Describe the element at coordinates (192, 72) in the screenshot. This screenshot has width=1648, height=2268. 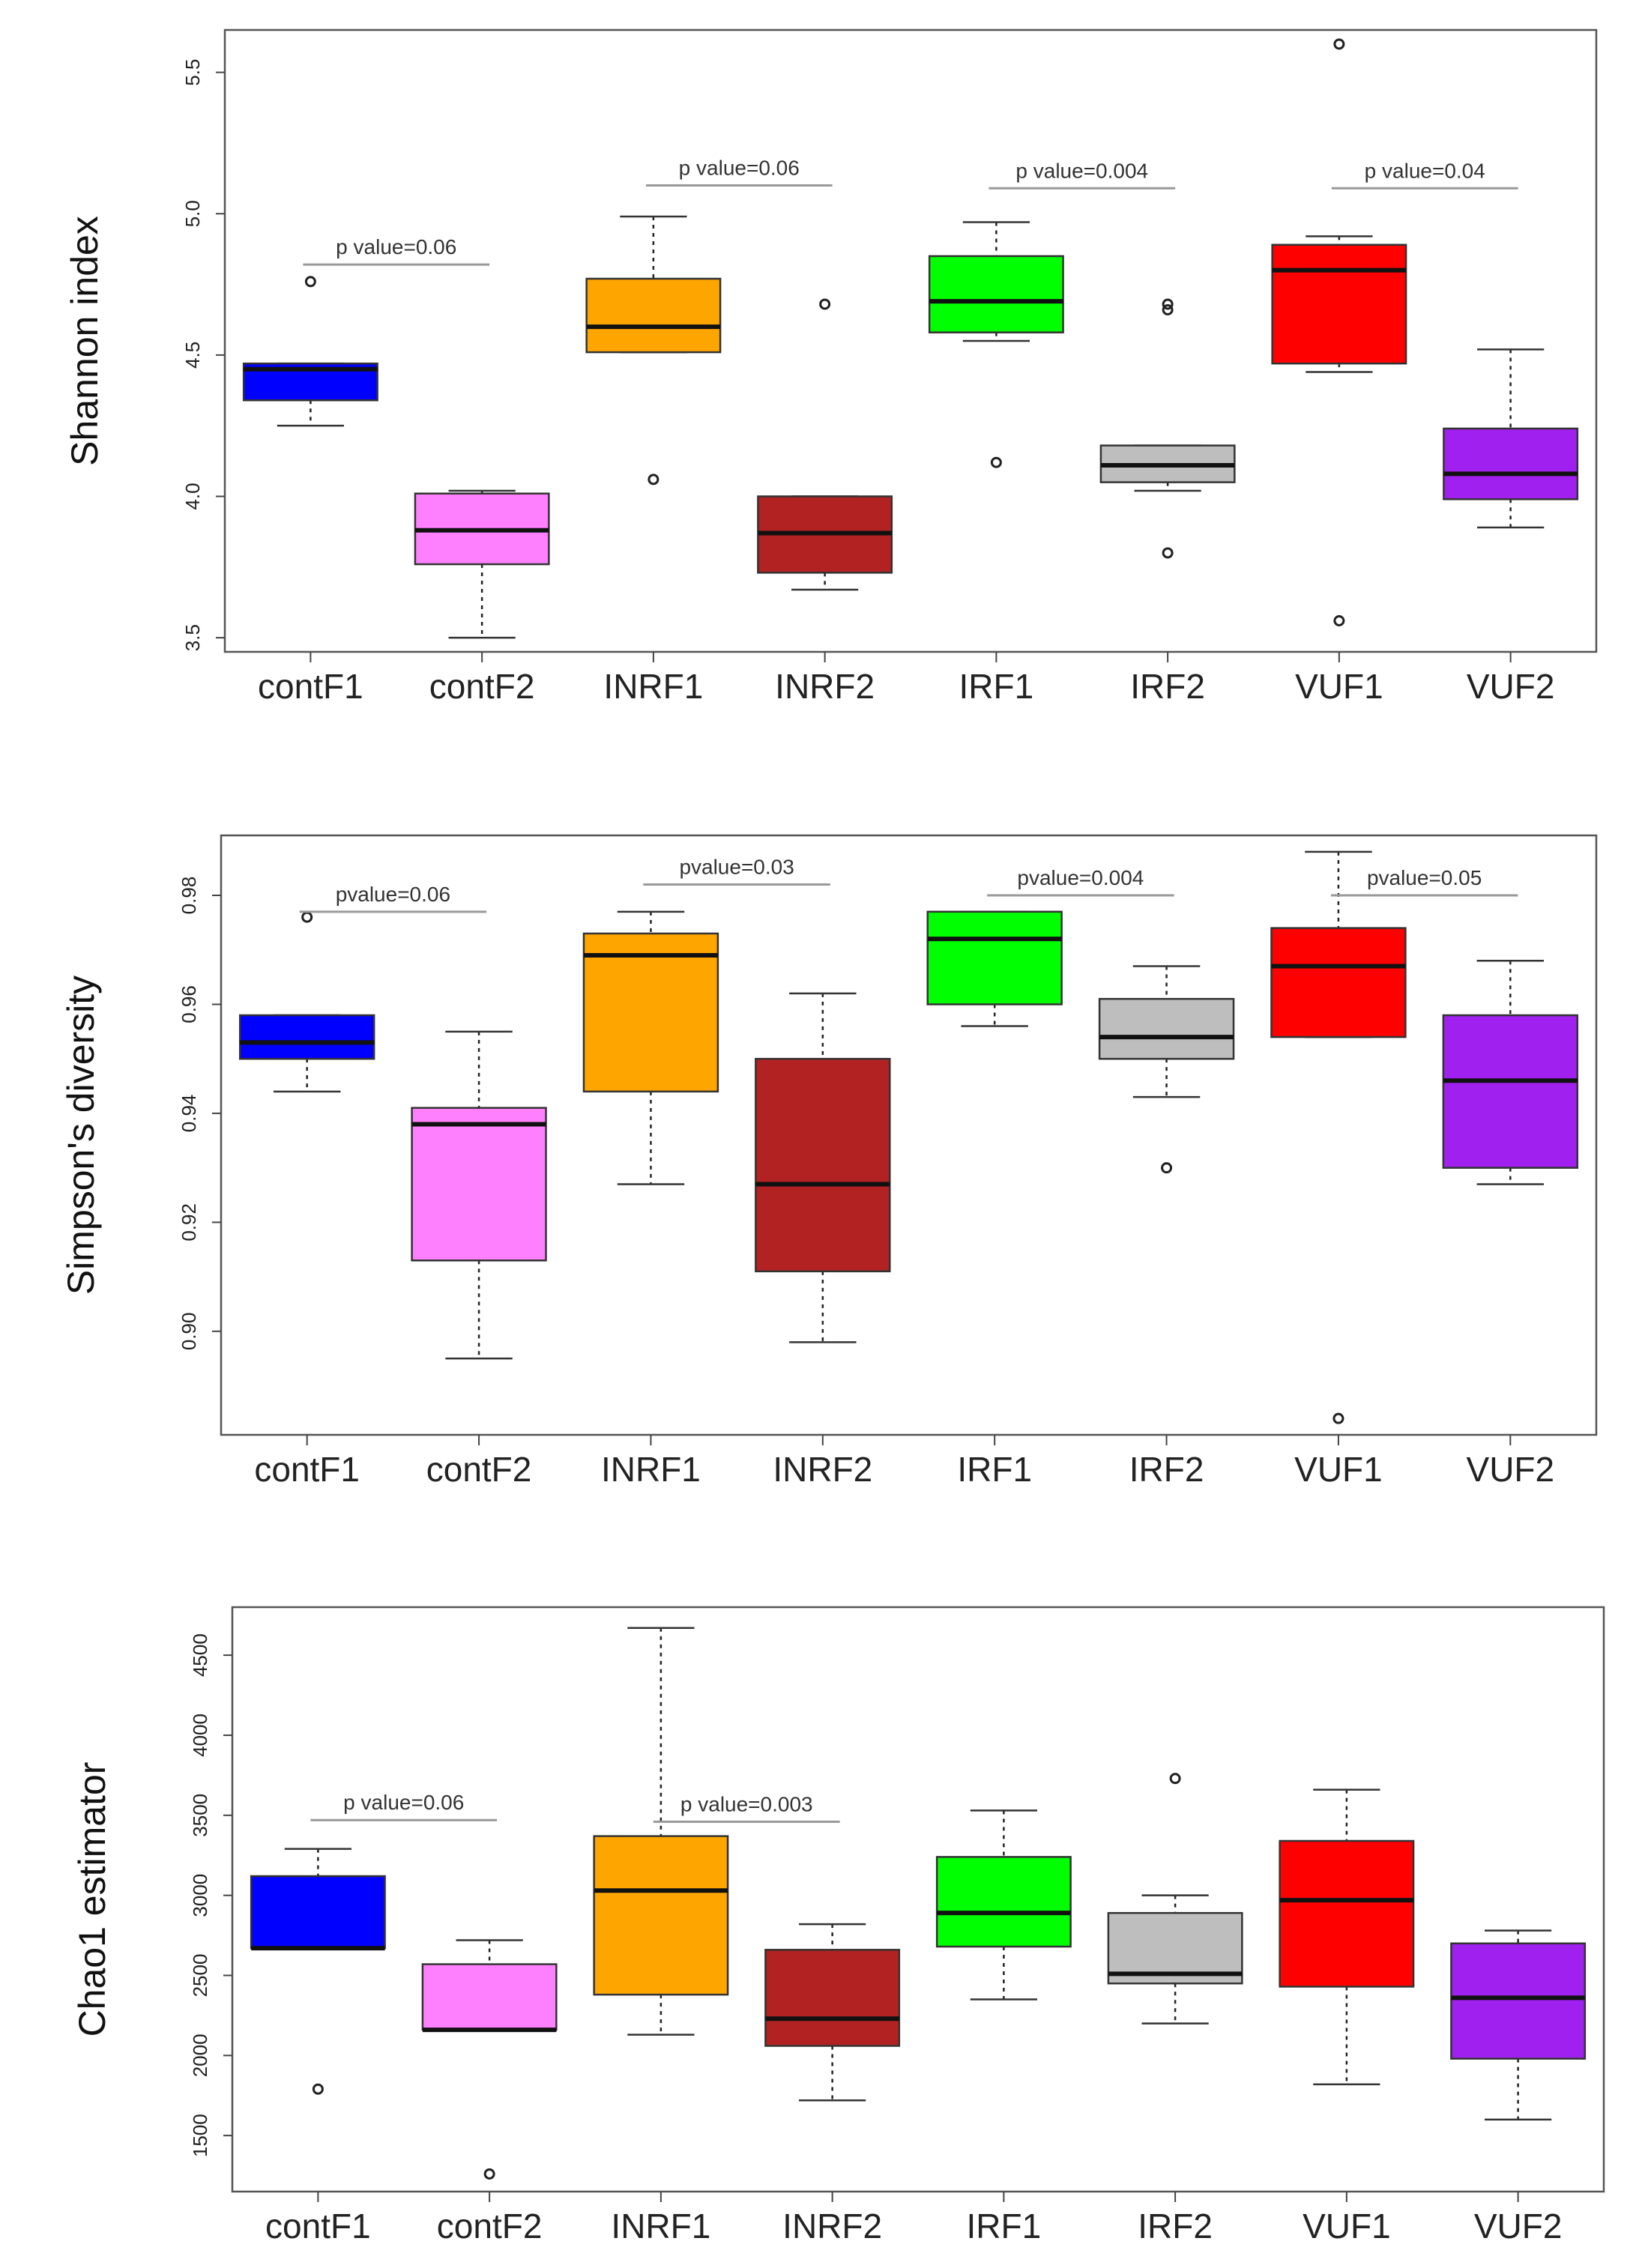
I see `y-tick-label: 5.5` at that location.